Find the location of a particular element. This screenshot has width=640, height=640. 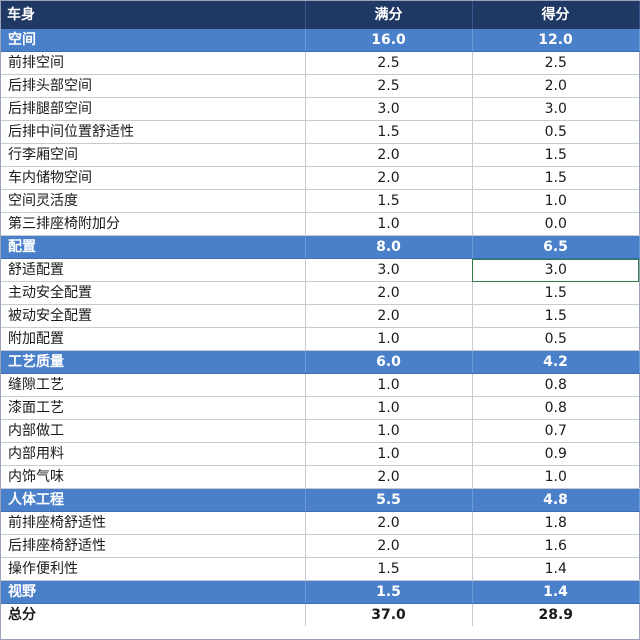

item-row: 附加配置 1.0 0.5 is located at coordinates (320, 339).